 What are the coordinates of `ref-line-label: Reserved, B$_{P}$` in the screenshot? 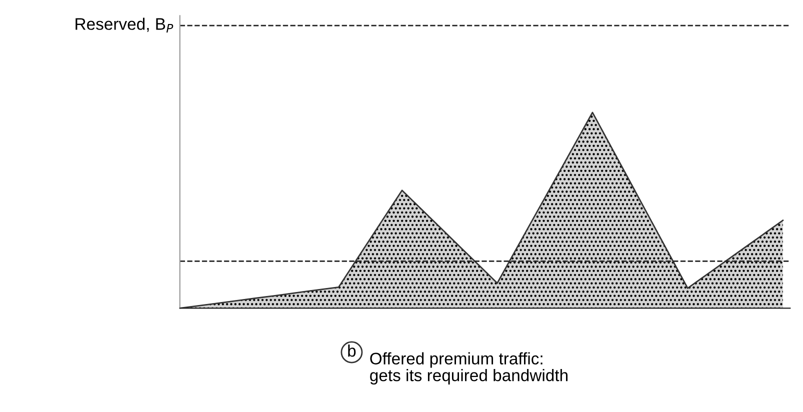 It's located at (125, 25).